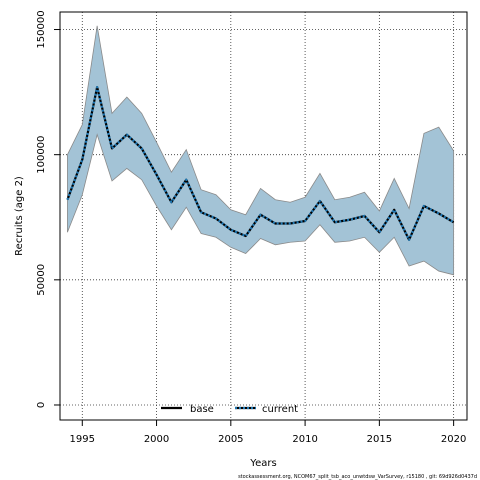  Describe the element at coordinates (82, 439) in the screenshot. I see `x-tick-label: 1995` at that location.